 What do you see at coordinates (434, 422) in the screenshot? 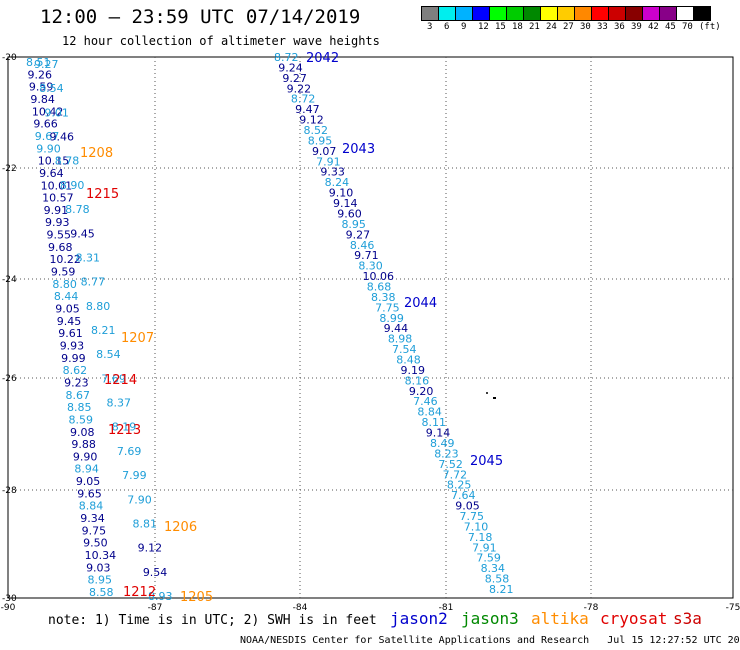
I see `swh-value-right-track: 8.11` at bounding box center [434, 422].